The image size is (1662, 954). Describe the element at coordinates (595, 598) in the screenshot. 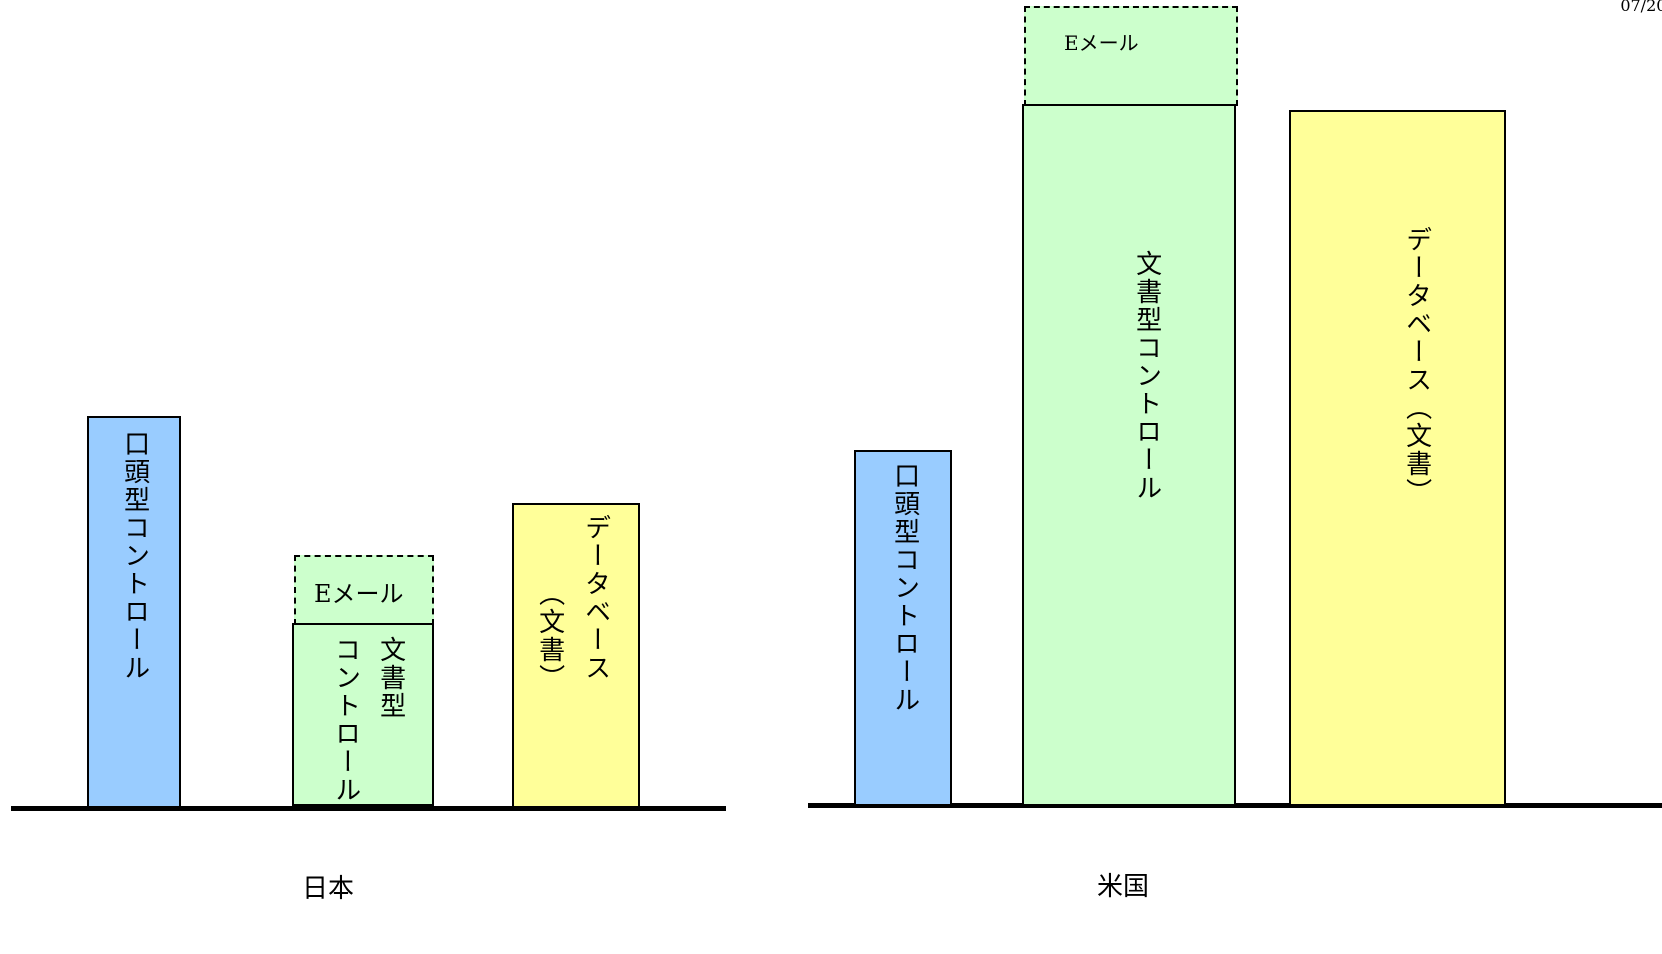

I see `japan-database-label-line1: データベース` at that location.